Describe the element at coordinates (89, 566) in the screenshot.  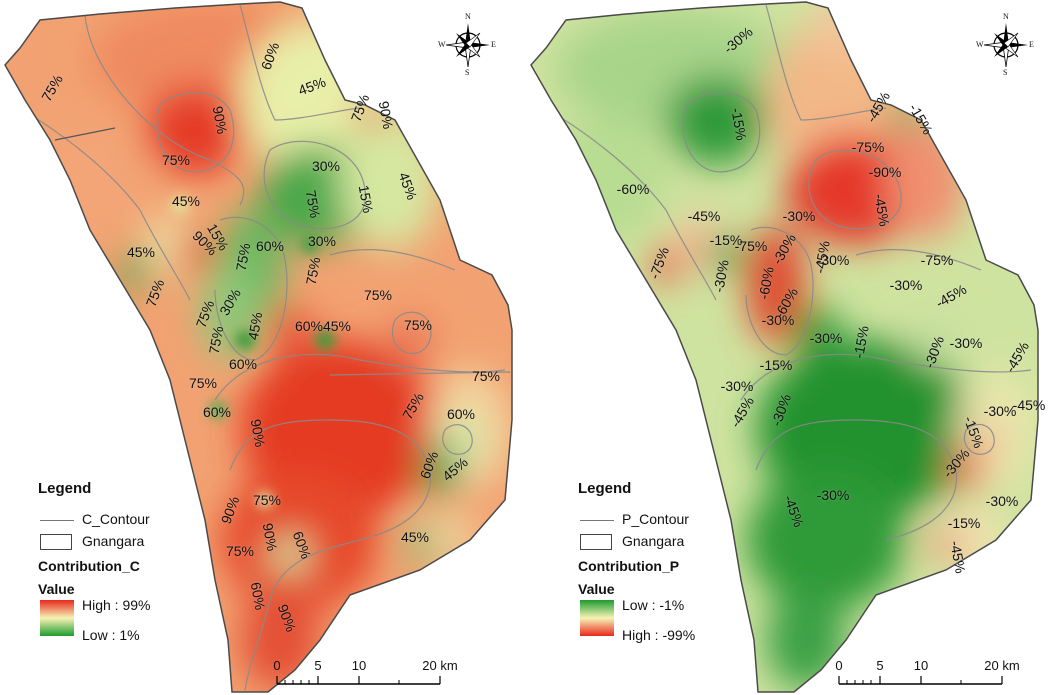
I see `field-legend-label: Contribution_C` at that location.